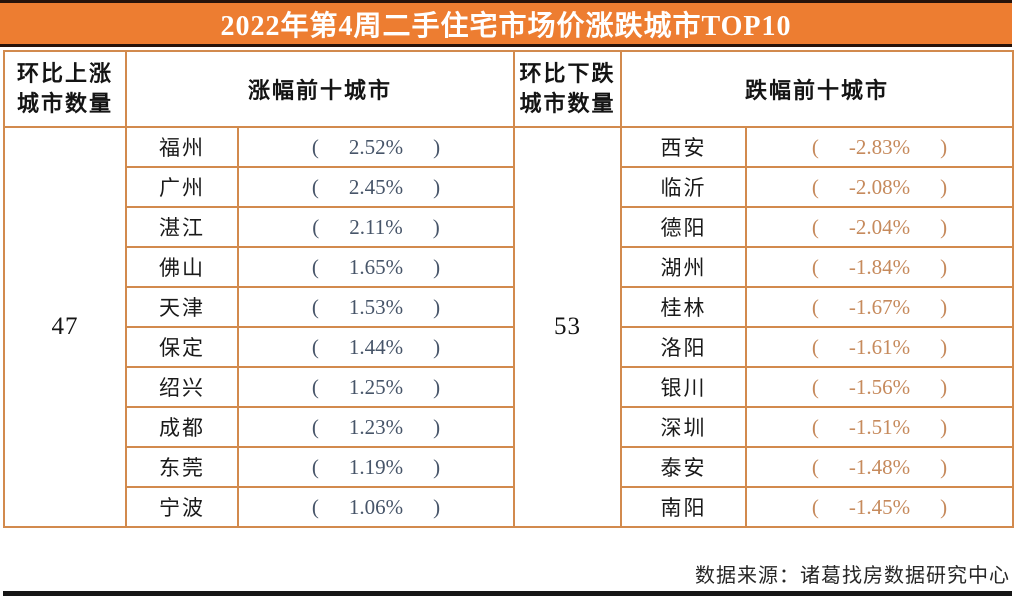  I want to click on rise-count-header-line1: 环比上涨, so click(64, 74).